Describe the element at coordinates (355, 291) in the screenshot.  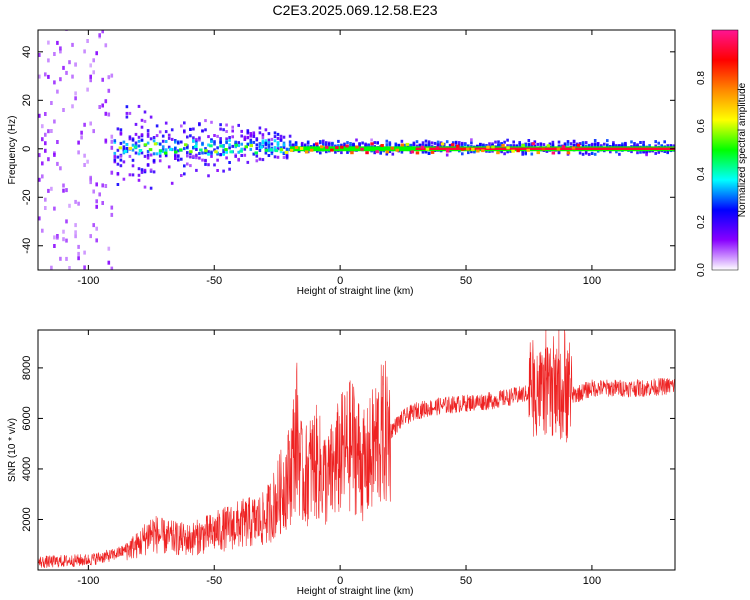
I see `spectrogram-xlabel: Height of straight line (km)` at that location.